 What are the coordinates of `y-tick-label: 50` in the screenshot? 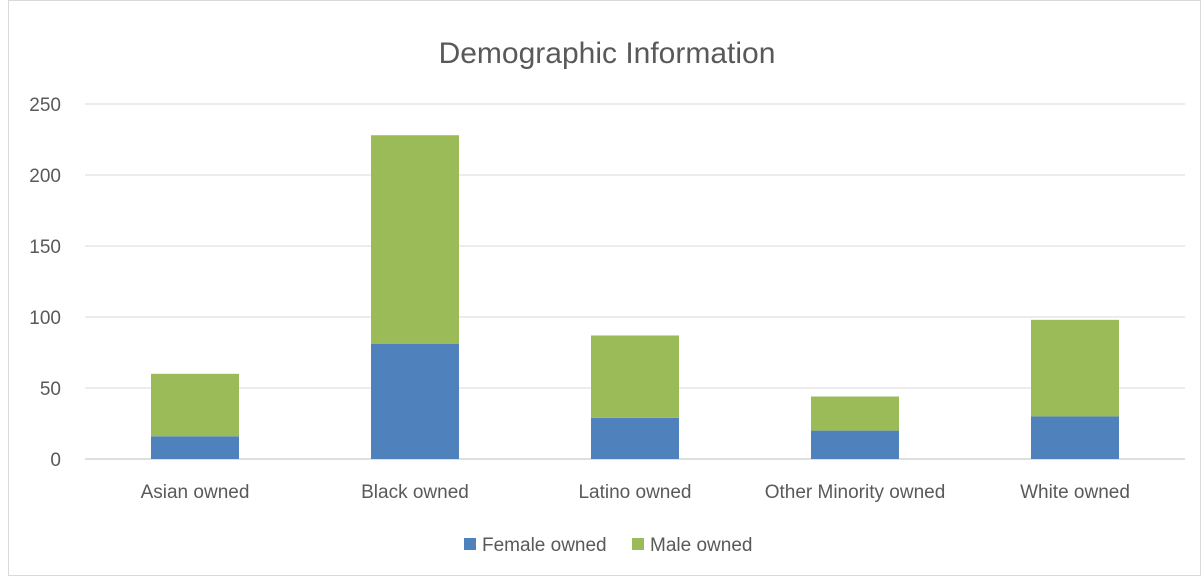 It's located at (50, 389).